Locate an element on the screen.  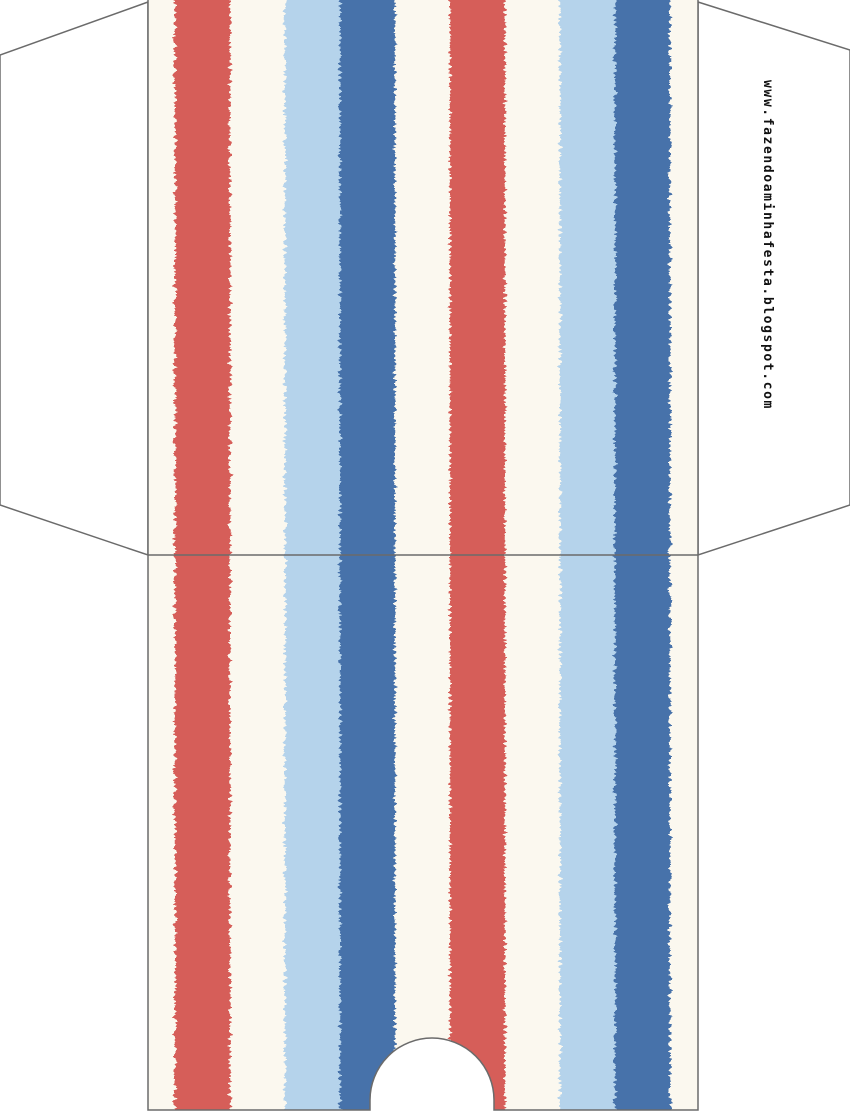
blog-watermark: www.fazendoaminhafesta.blogspot.com is located at coordinates (767, 245).